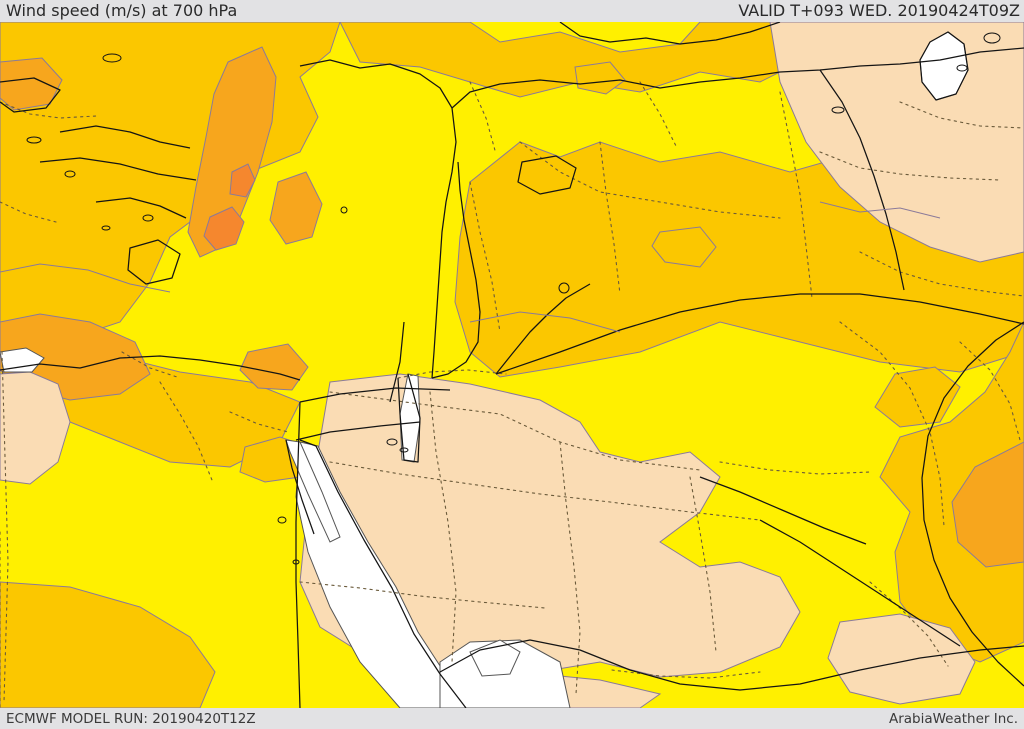 The width and height of the screenshot is (1024, 729). Describe the element at coordinates (131, 719) in the screenshot. I see `model-run-label: ECMWF MODEL RUN: 20190420T12Z` at that location.